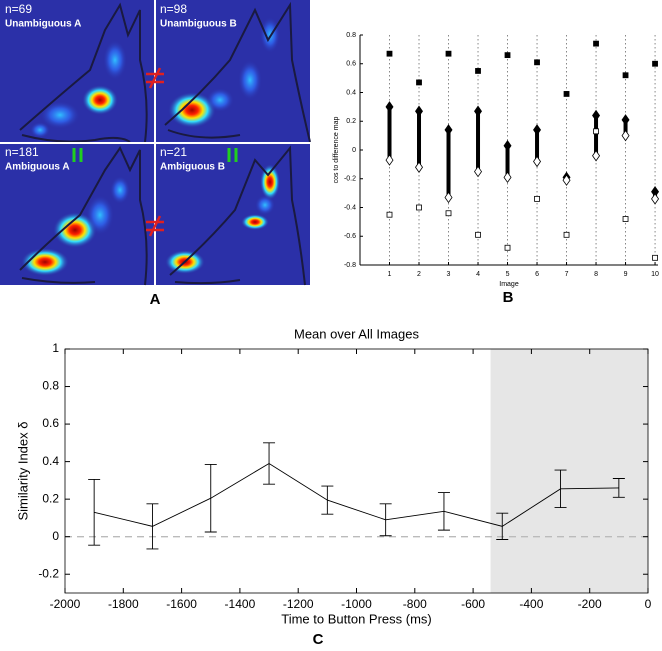 The height and width of the screenshot is (651, 662). I want to click on x-tick-label: -1000, so click(356, 604).